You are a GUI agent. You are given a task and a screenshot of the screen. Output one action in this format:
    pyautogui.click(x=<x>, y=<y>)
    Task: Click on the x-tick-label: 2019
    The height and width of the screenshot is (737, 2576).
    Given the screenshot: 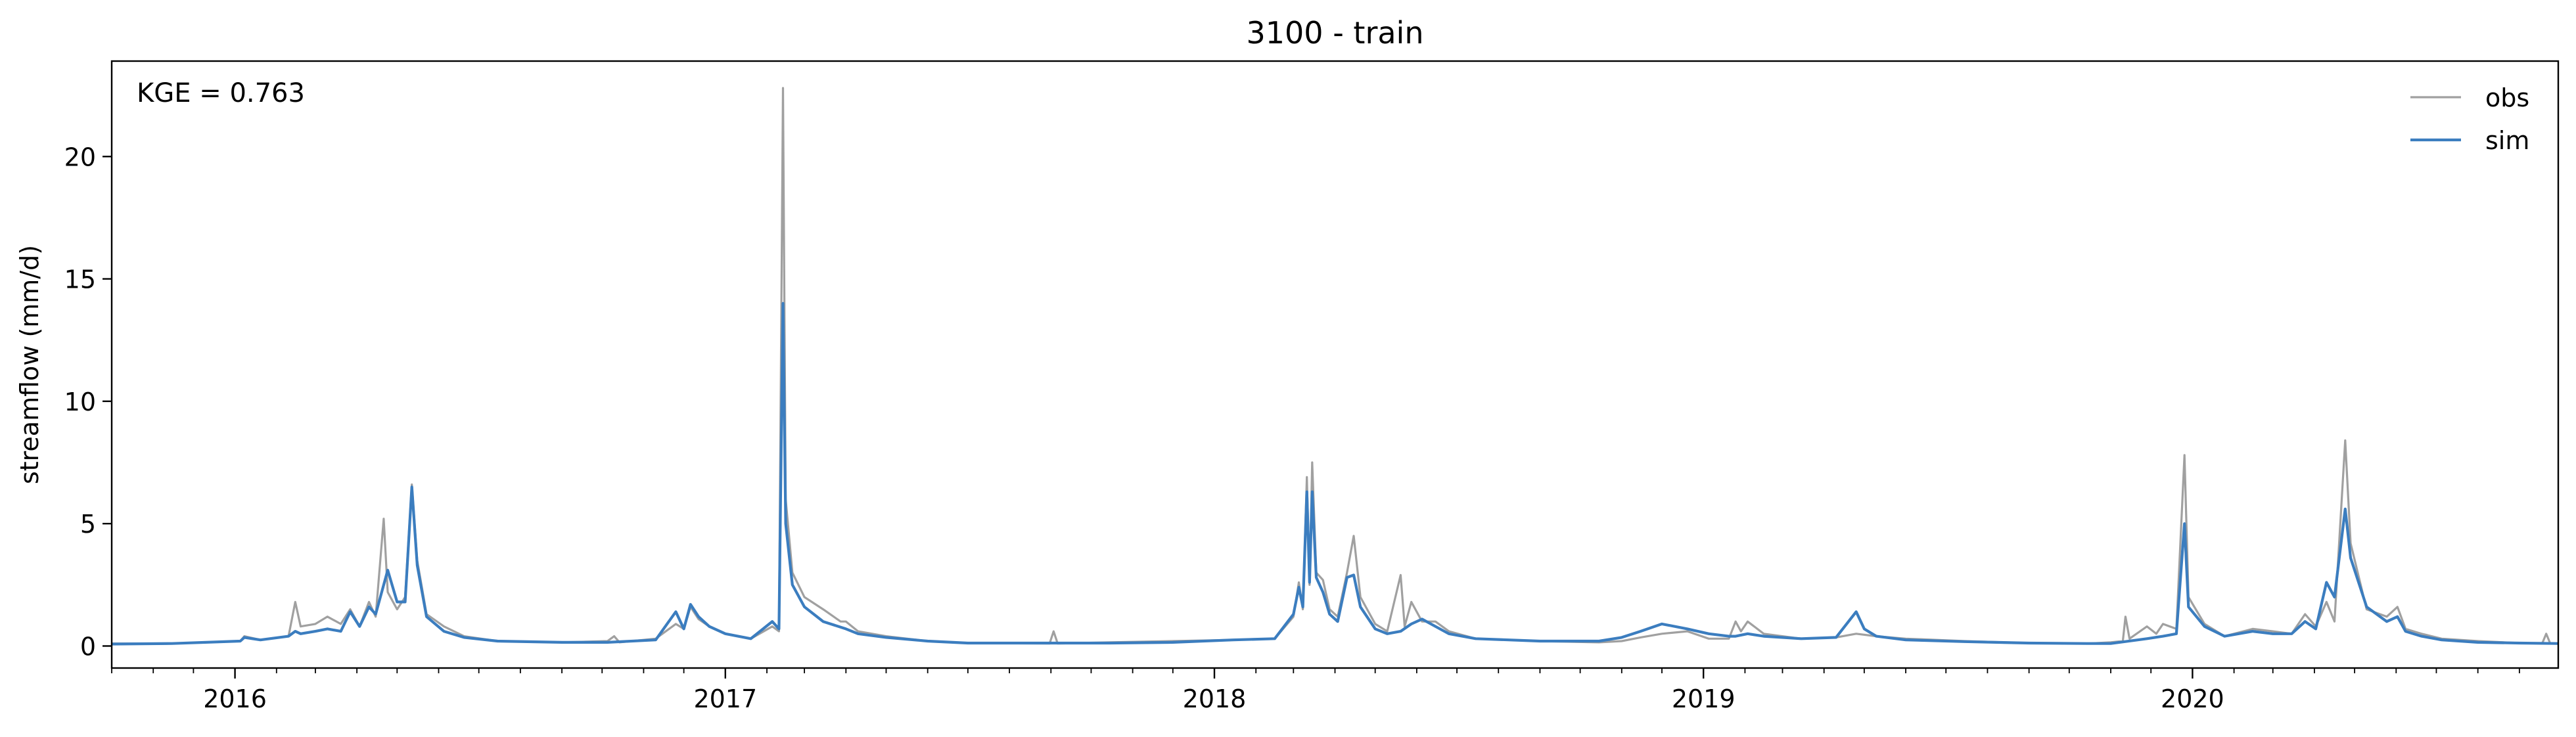 What is the action you would take?
    pyautogui.click(x=1704, y=698)
    